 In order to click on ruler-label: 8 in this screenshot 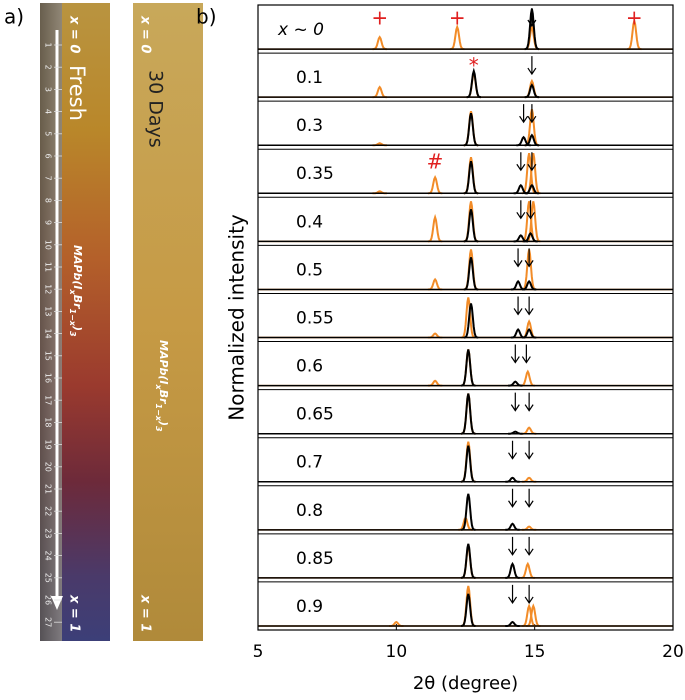, I will do `click(48, 200)`.